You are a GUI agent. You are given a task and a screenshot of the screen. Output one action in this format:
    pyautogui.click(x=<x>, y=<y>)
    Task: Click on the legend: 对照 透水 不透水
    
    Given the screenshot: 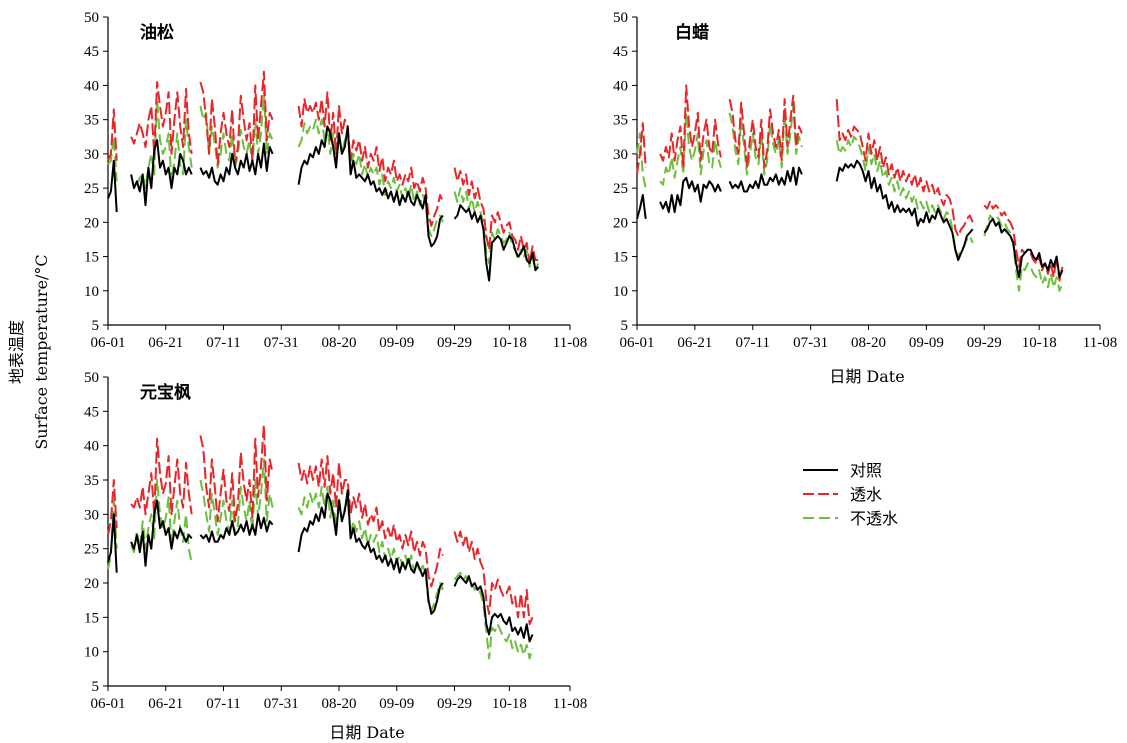 What is the action you would take?
    pyautogui.click(x=850, y=494)
    